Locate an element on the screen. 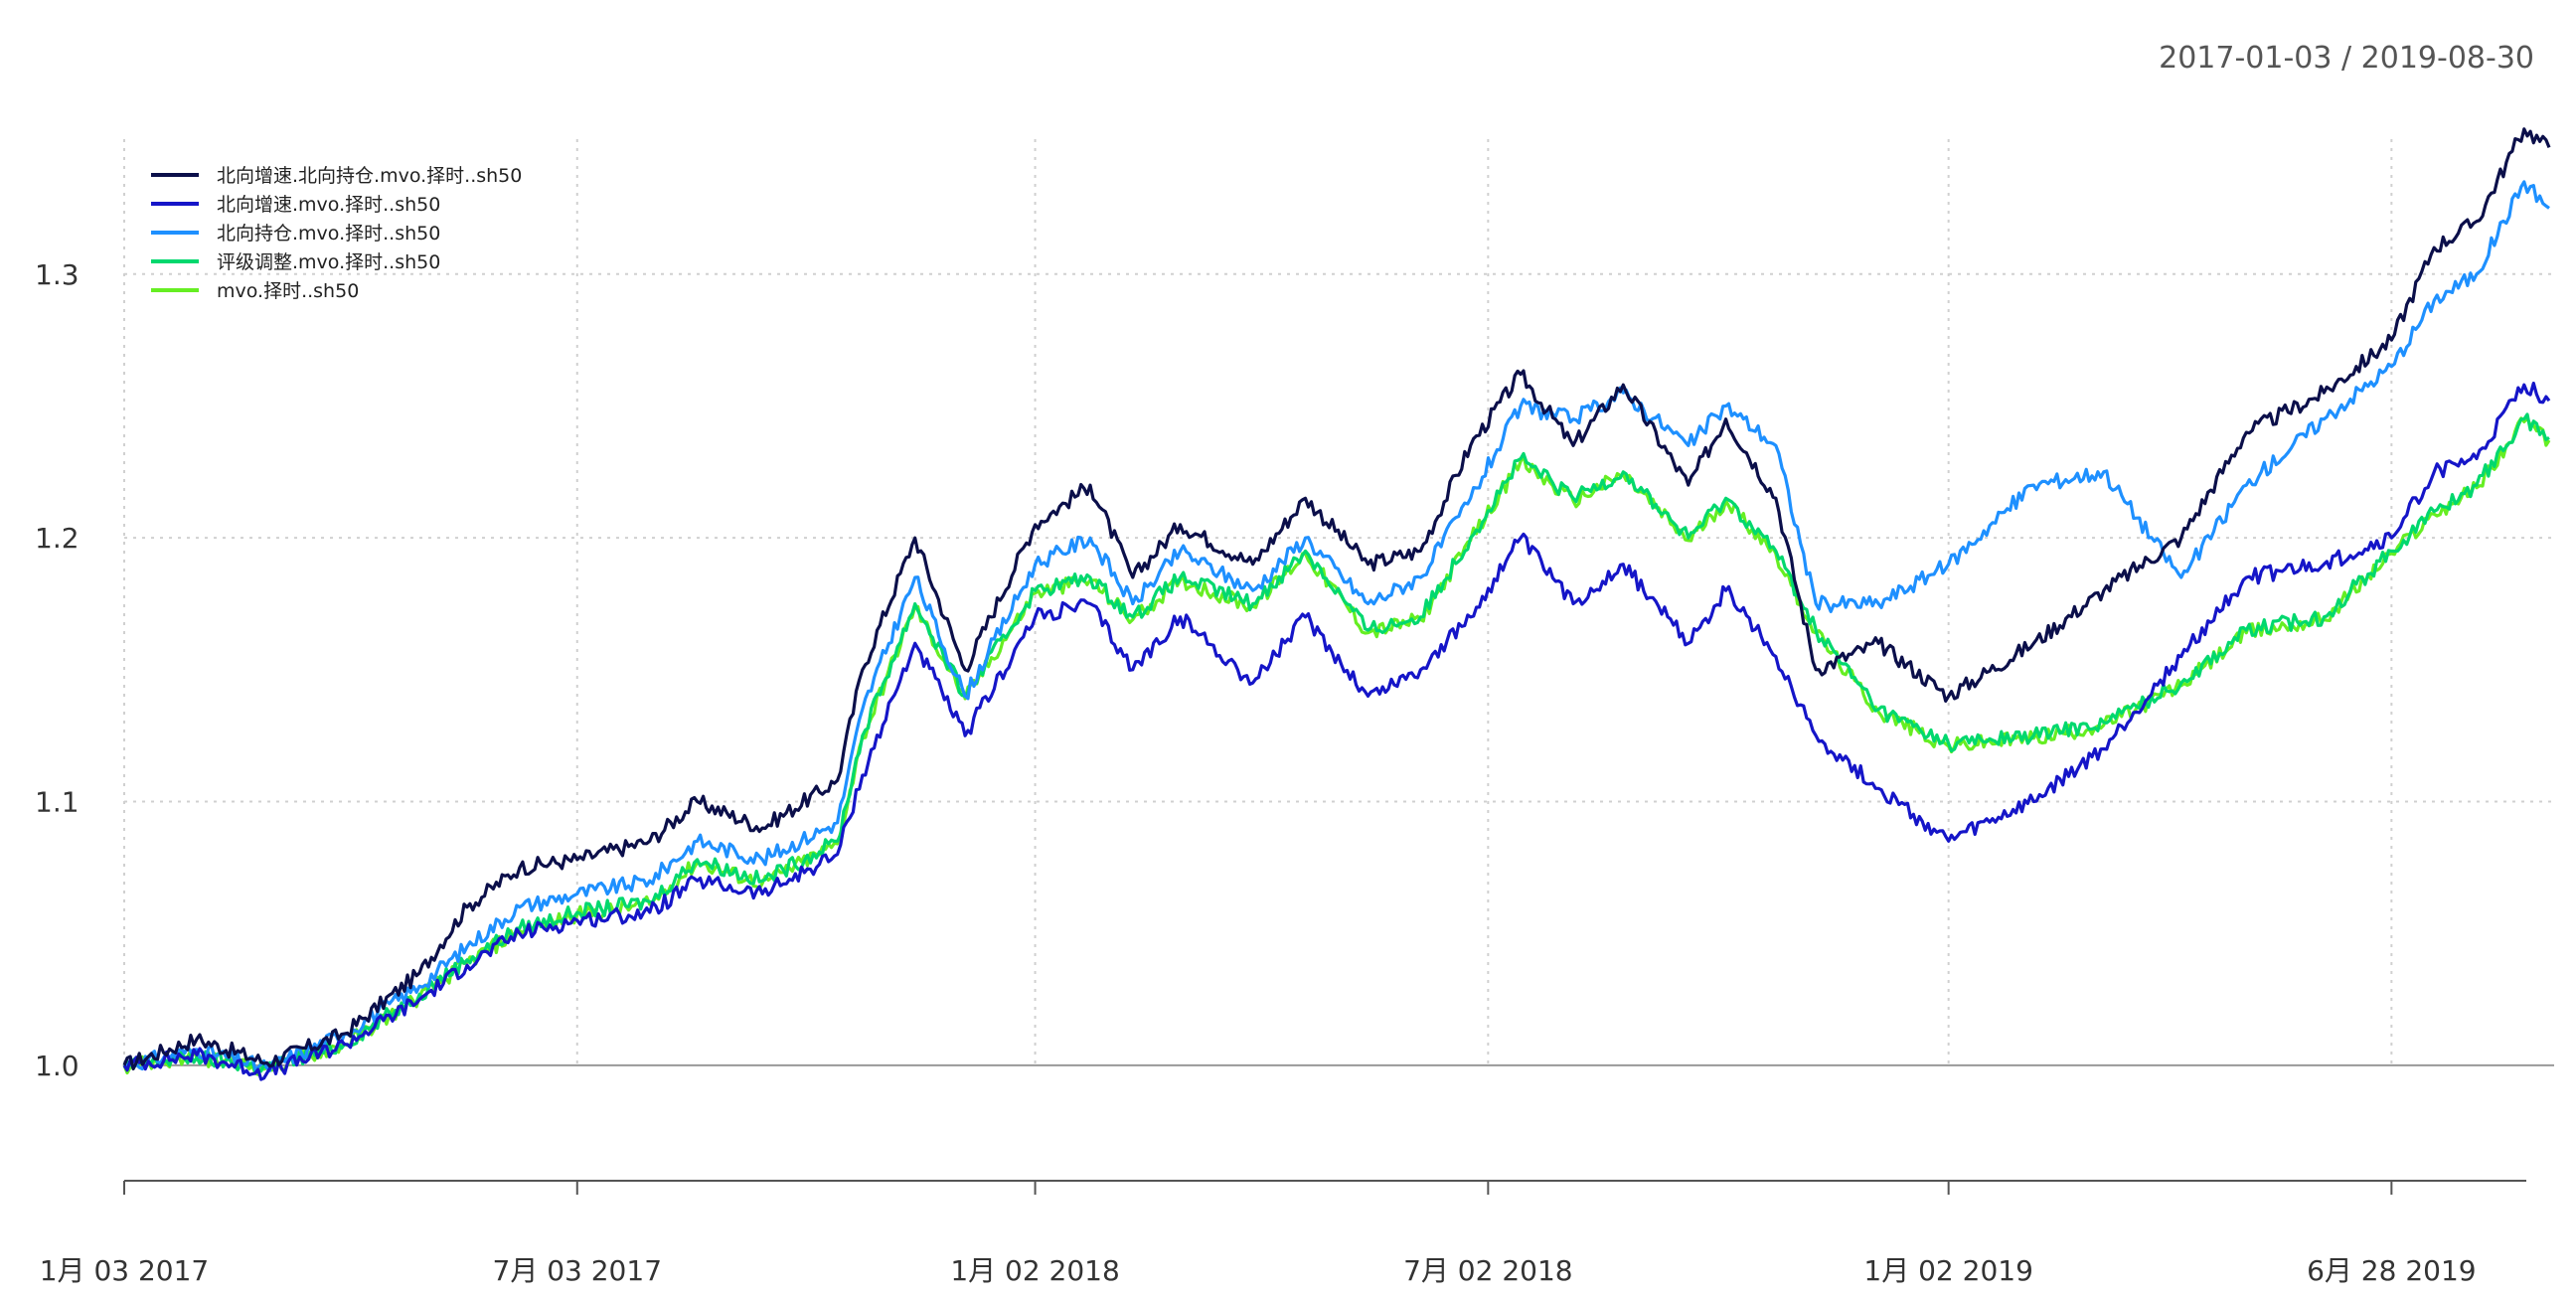  y-tick-label: 1.3 is located at coordinates (57, 274).